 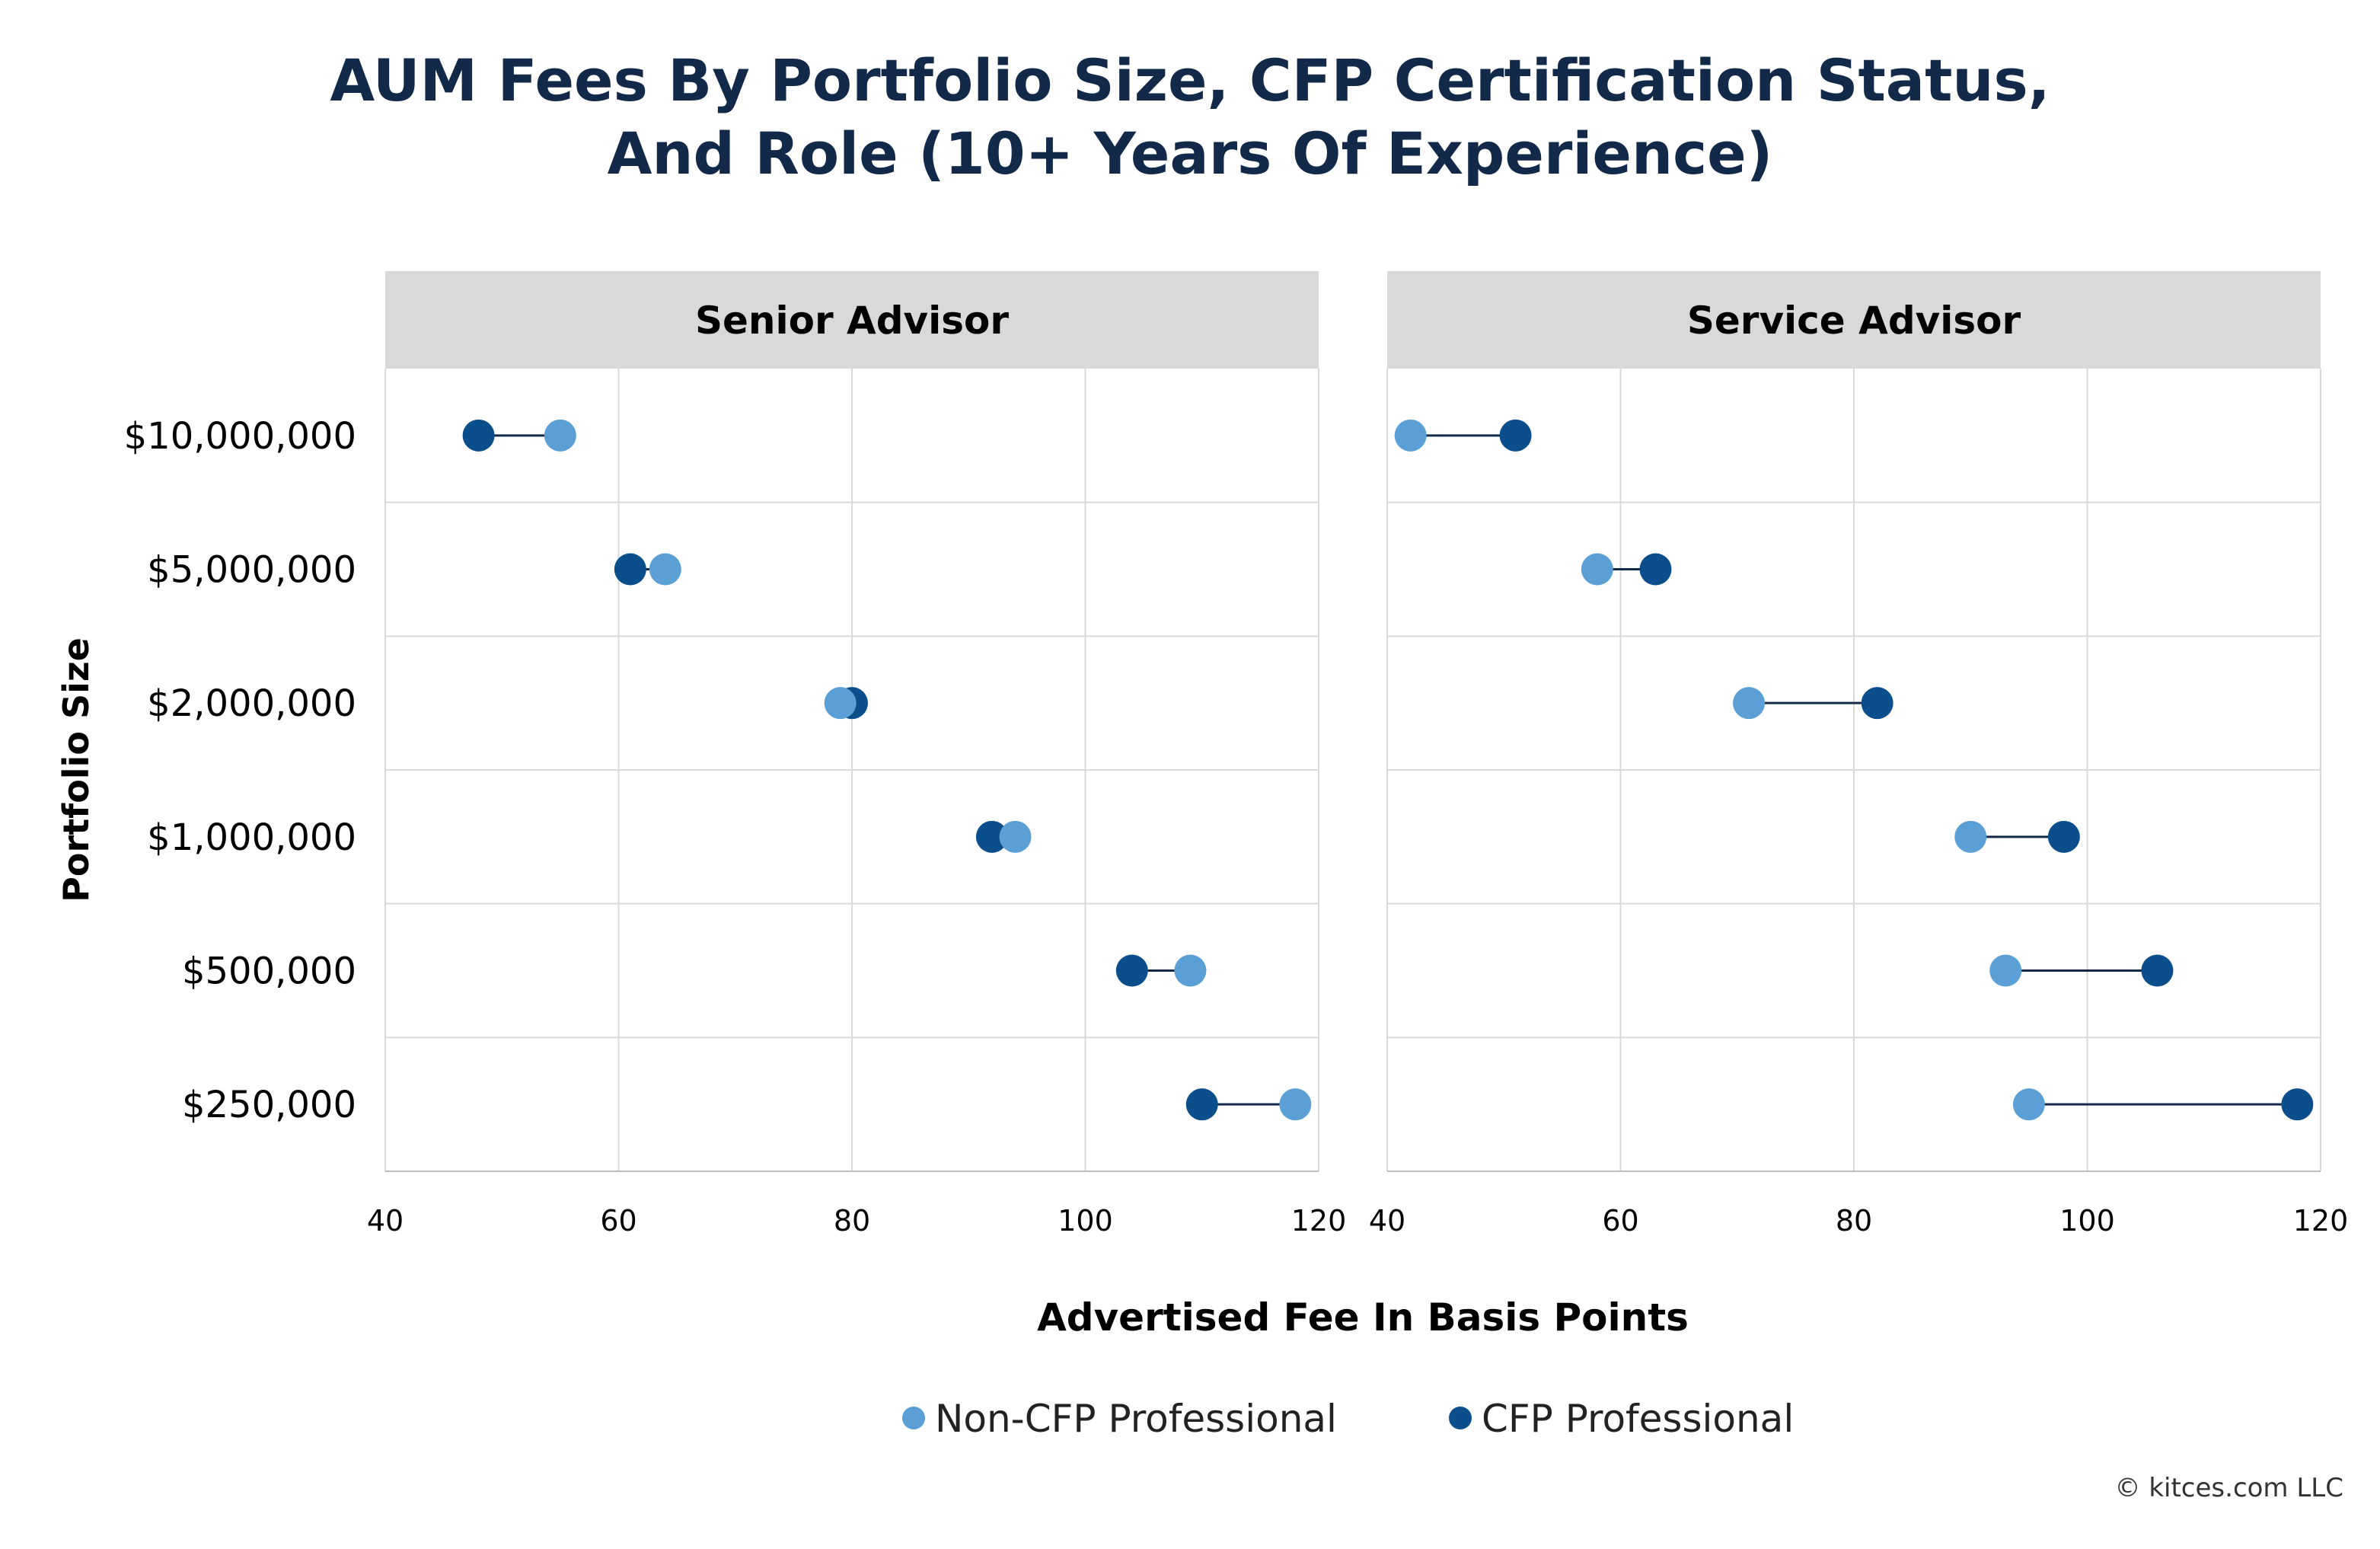 I want to click on panel-title: Senior Advisor, so click(x=852, y=321).